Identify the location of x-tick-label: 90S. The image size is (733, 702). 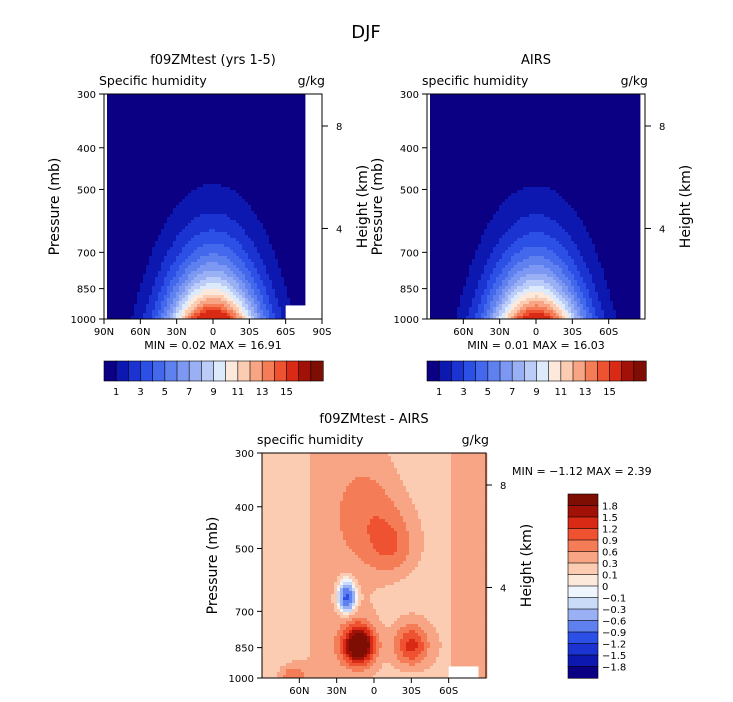
(321, 332).